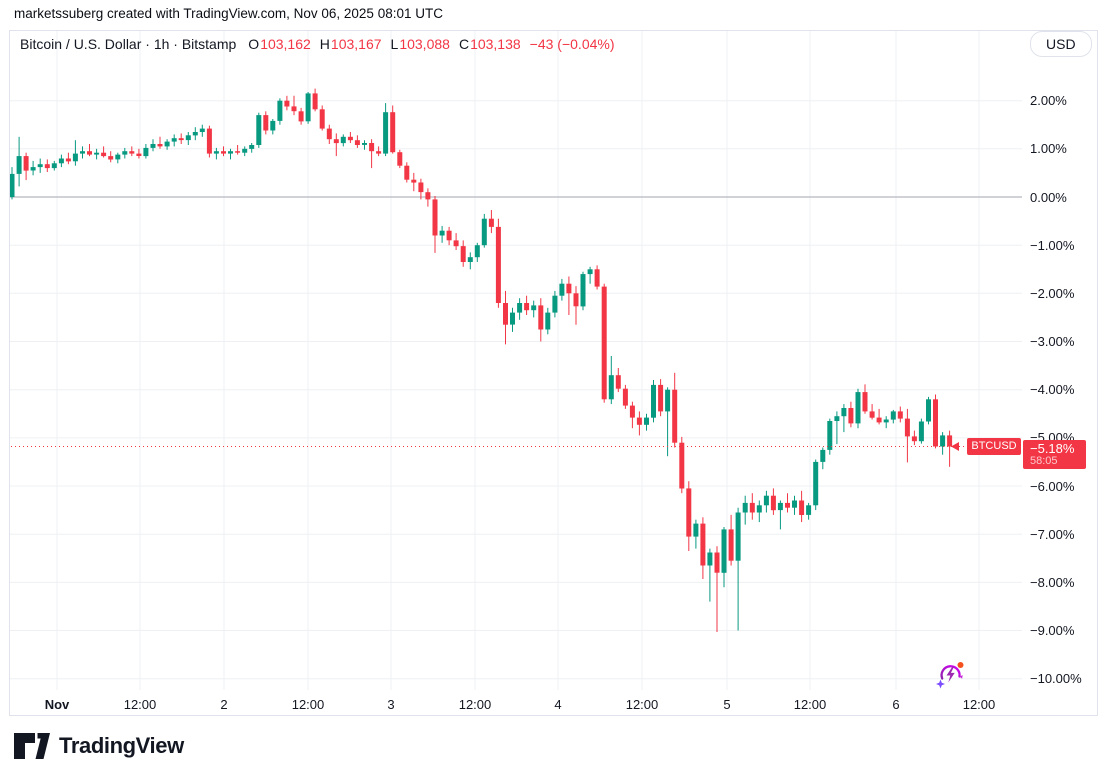 This screenshot has height=776, width=1107. Describe the element at coordinates (1052, 582) in the screenshot. I see `price-tick-label: −8.00%` at that location.